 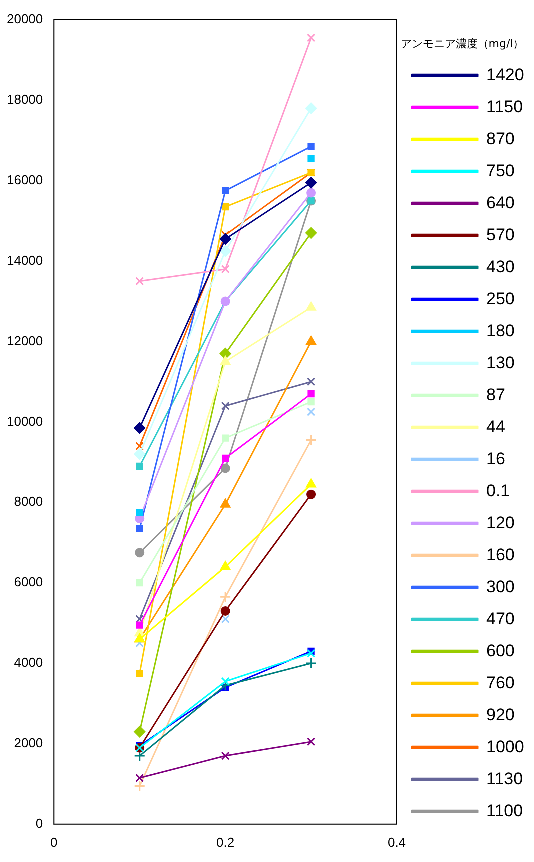 What do you see at coordinates (500, 170) in the screenshot?
I see `legend-label: 750` at bounding box center [500, 170].